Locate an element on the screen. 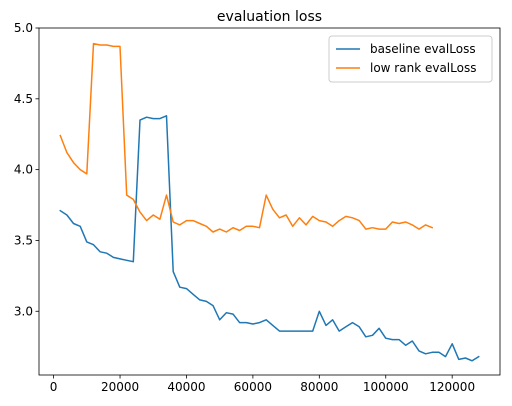 The image size is (512, 406). x-tick-label: 120000 is located at coordinates (452, 387).